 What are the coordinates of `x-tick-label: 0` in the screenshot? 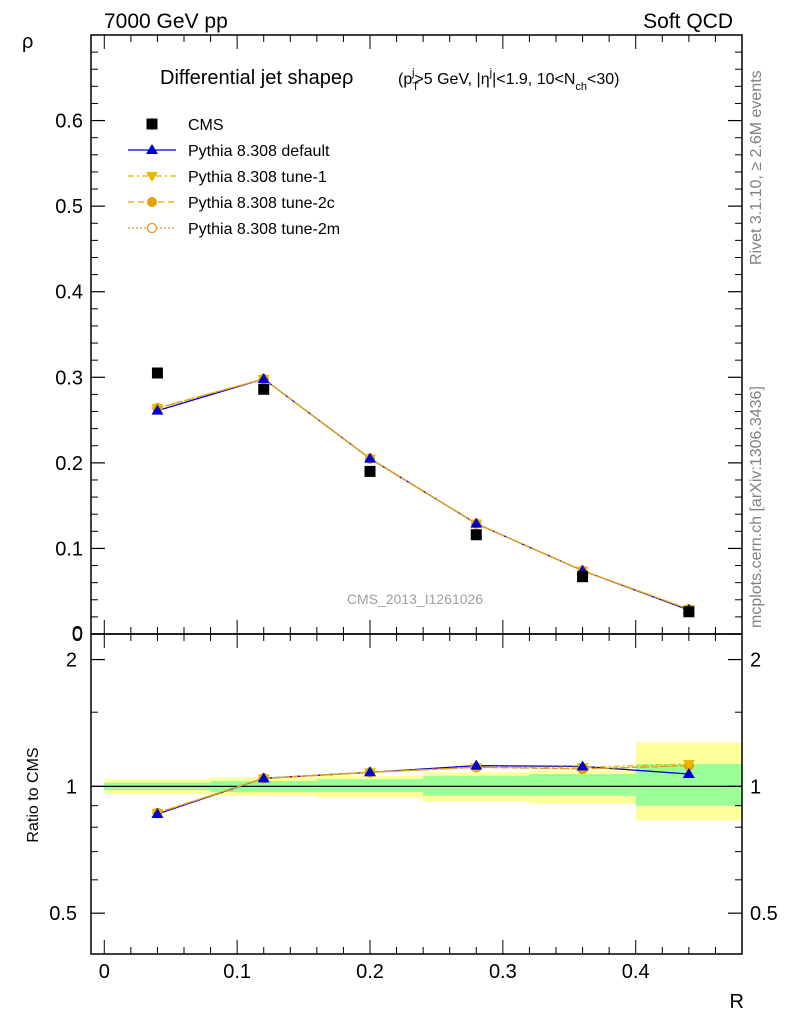 It's located at (104, 972).